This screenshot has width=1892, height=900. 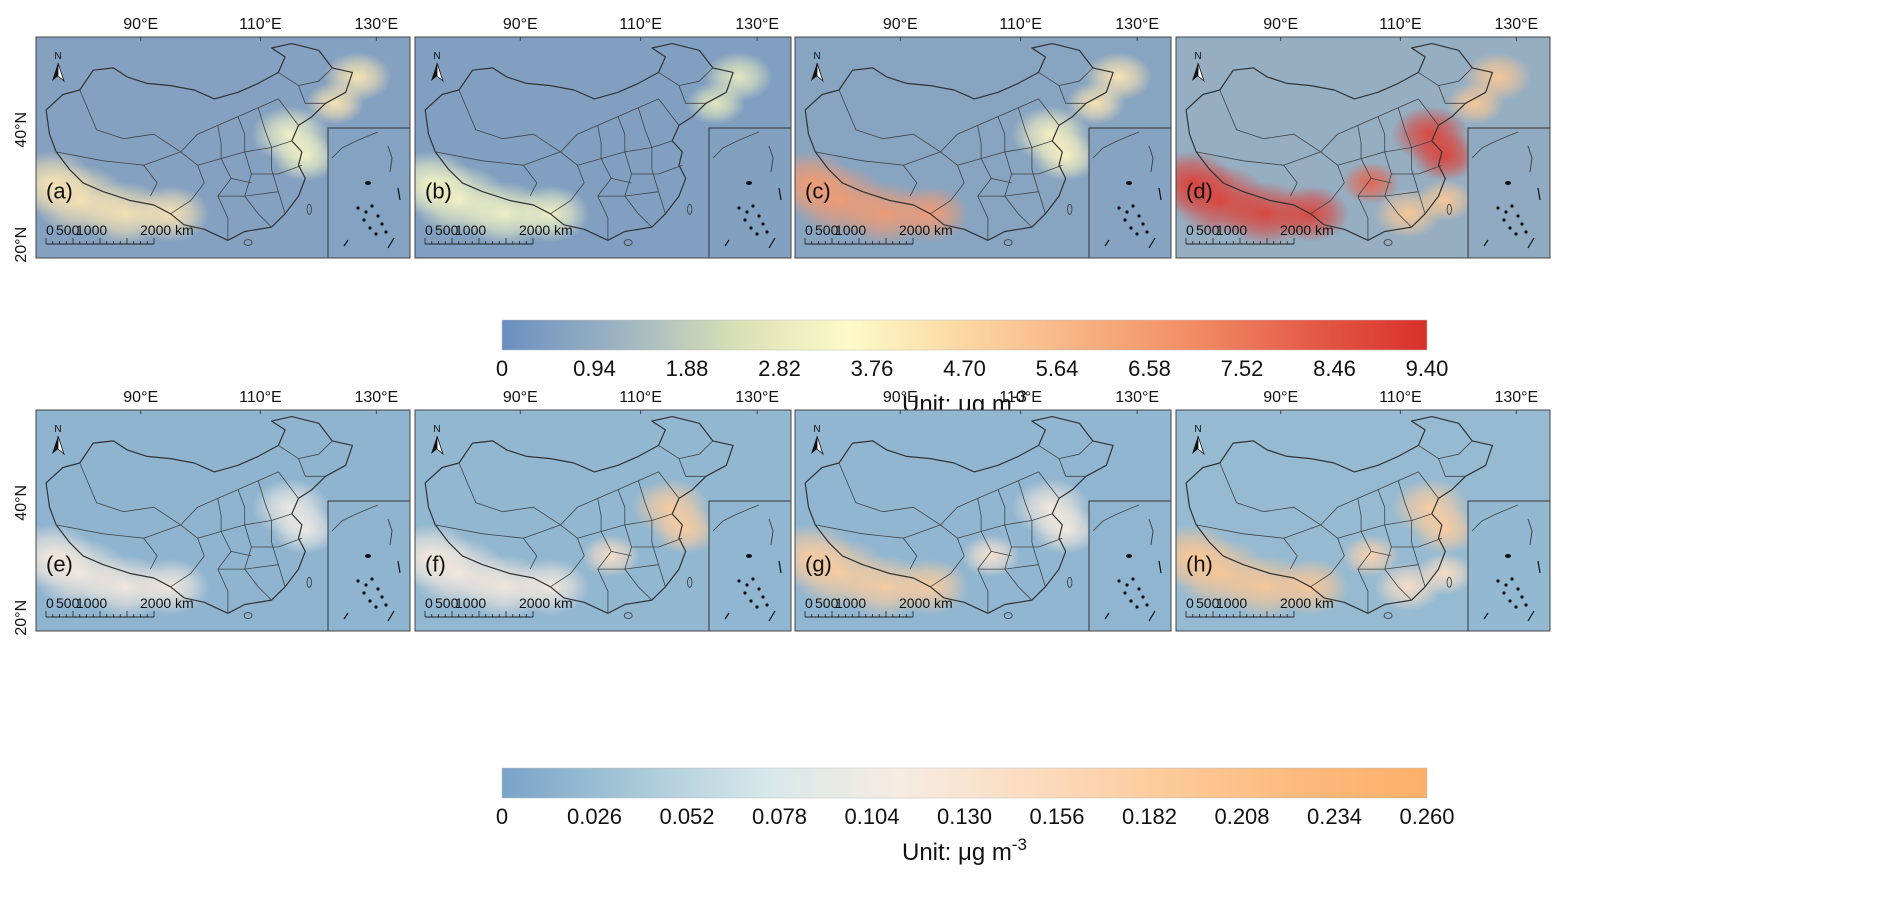 What do you see at coordinates (964, 816) in the screenshot?
I see `colorbar-tick-label: 0.130` at bounding box center [964, 816].